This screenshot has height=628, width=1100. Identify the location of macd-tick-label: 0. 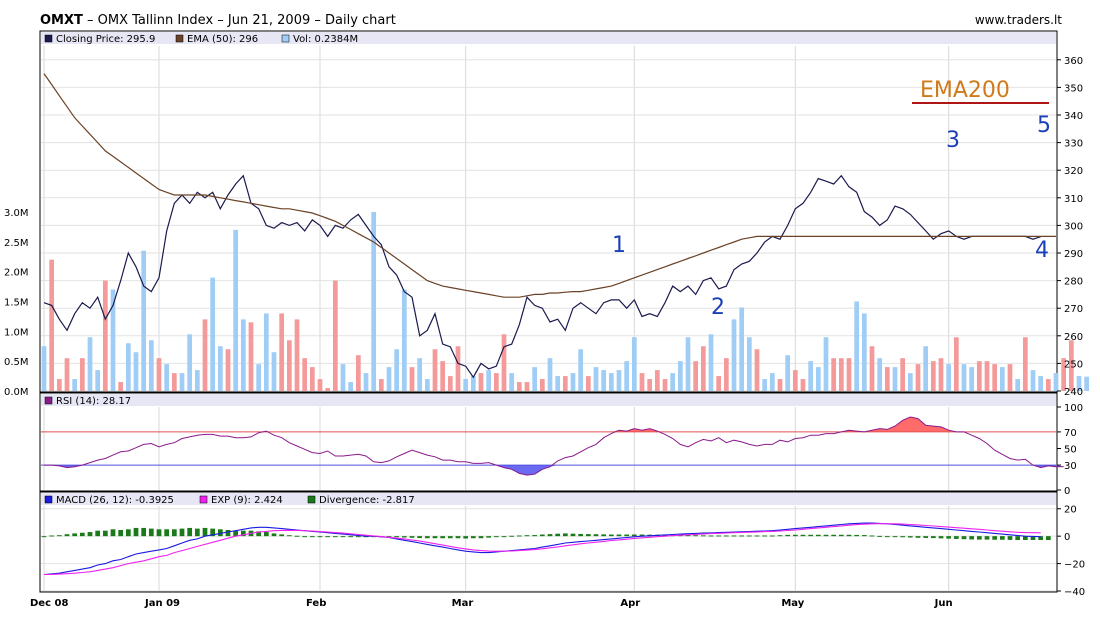
(1067, 537).